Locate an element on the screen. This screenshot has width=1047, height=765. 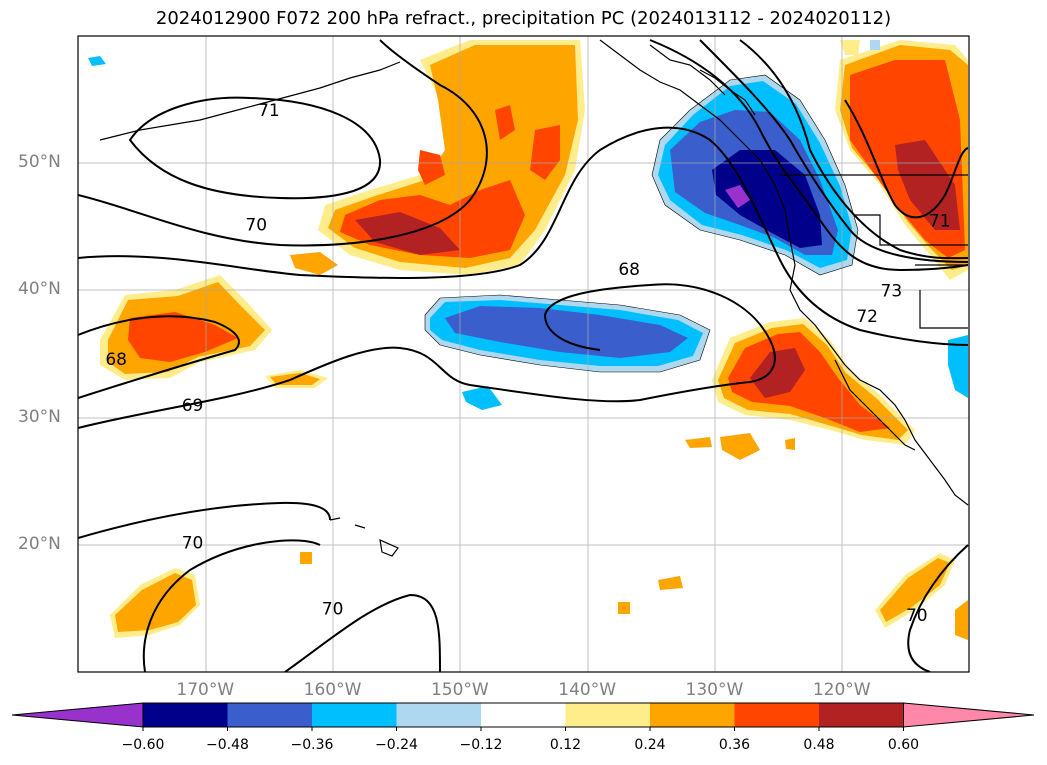
colorbar-tick-label: −0.12 is located at coordinates (481, 745).